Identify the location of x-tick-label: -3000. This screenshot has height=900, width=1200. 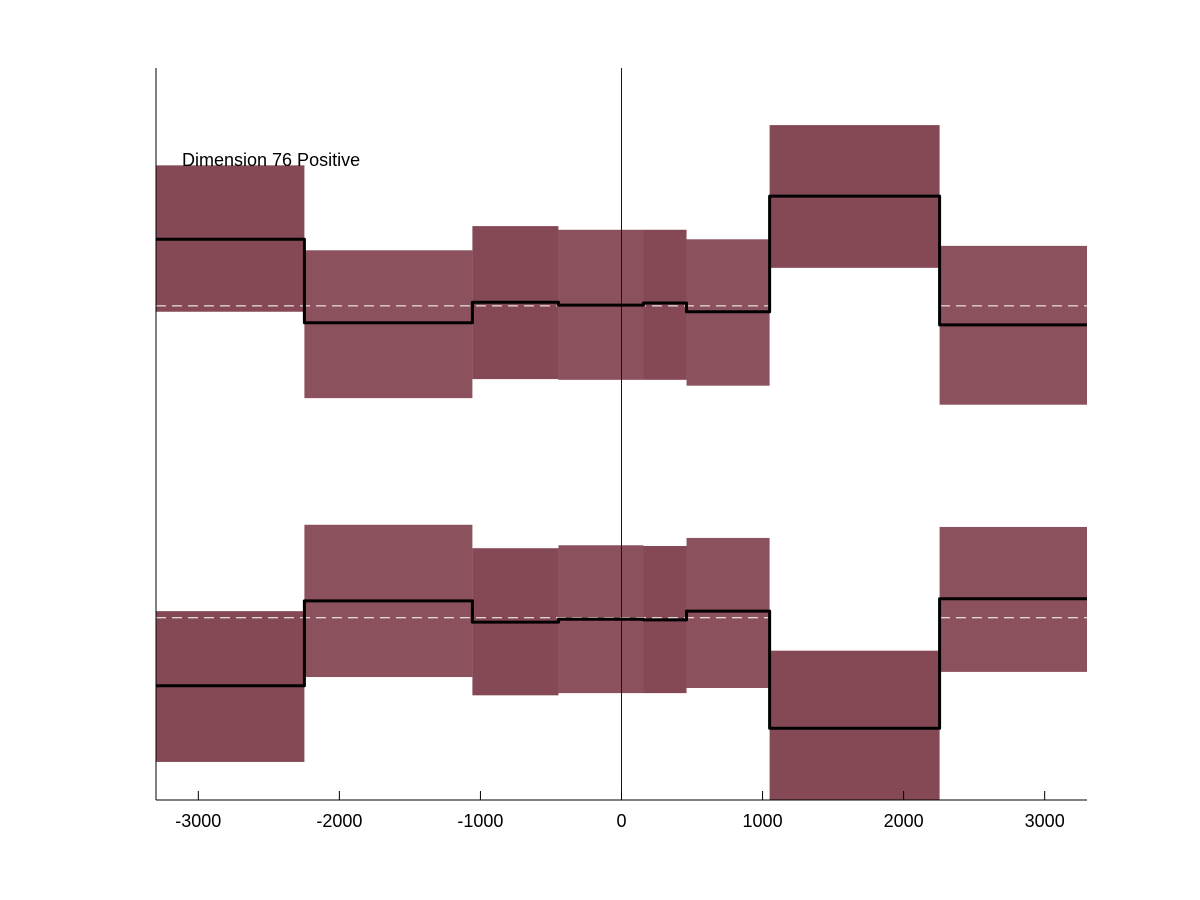
(198, 821).